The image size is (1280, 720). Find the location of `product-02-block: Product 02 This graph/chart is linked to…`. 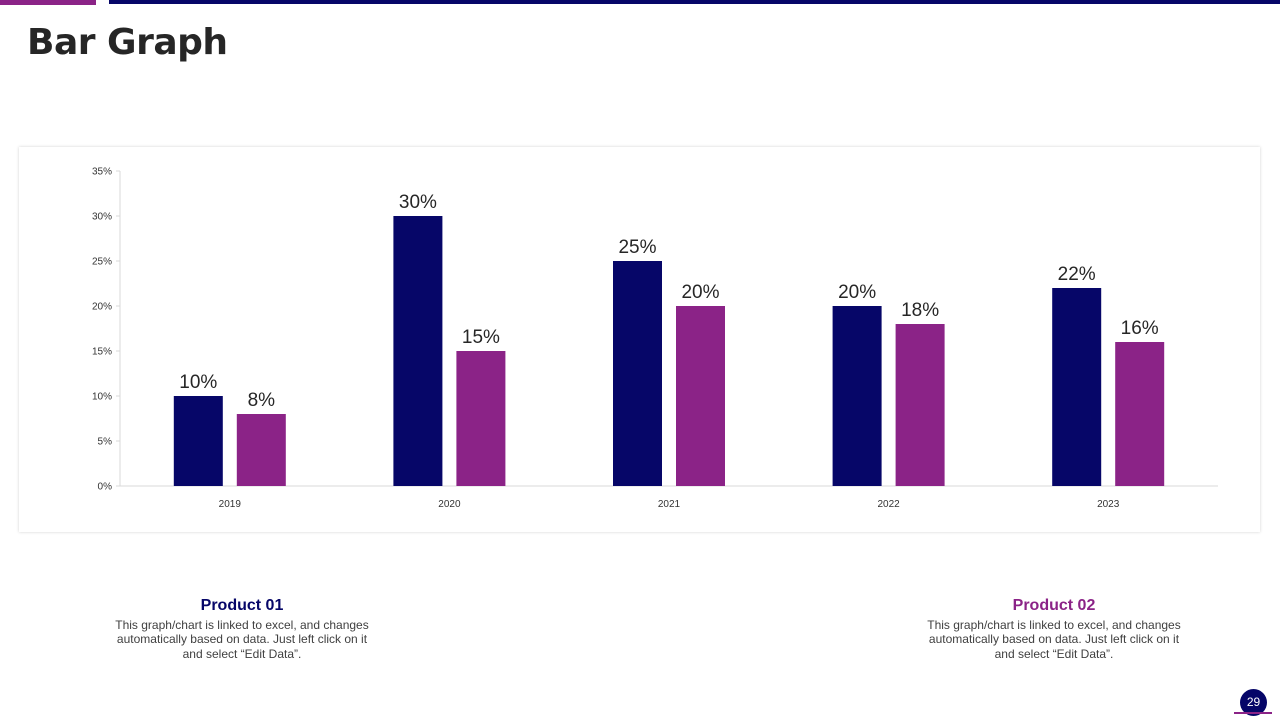

product-02-block: Product 02 This graph/chart is linked to… is located at coordinates (1054, 629).